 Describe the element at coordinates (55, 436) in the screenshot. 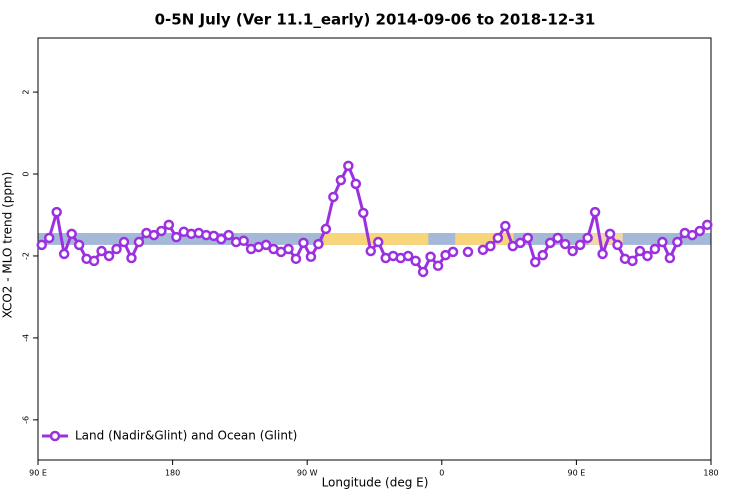

I see `legend-marker` at that location.